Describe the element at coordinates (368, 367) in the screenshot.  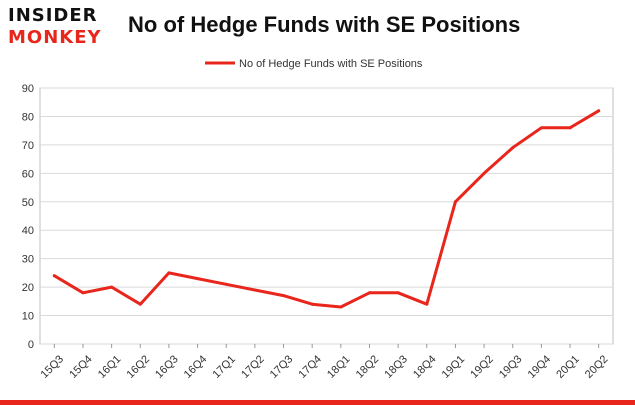
I see `x-tick-label: 18Q2` at that location.